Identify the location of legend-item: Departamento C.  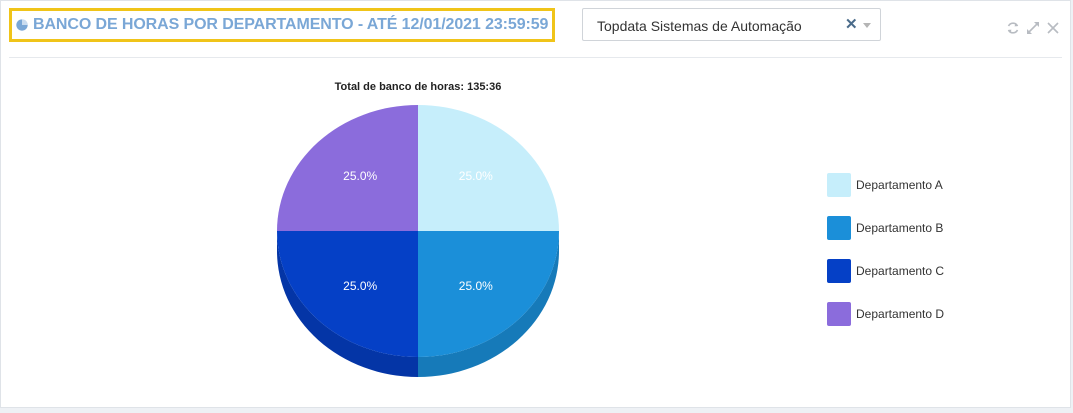
(886, 271).